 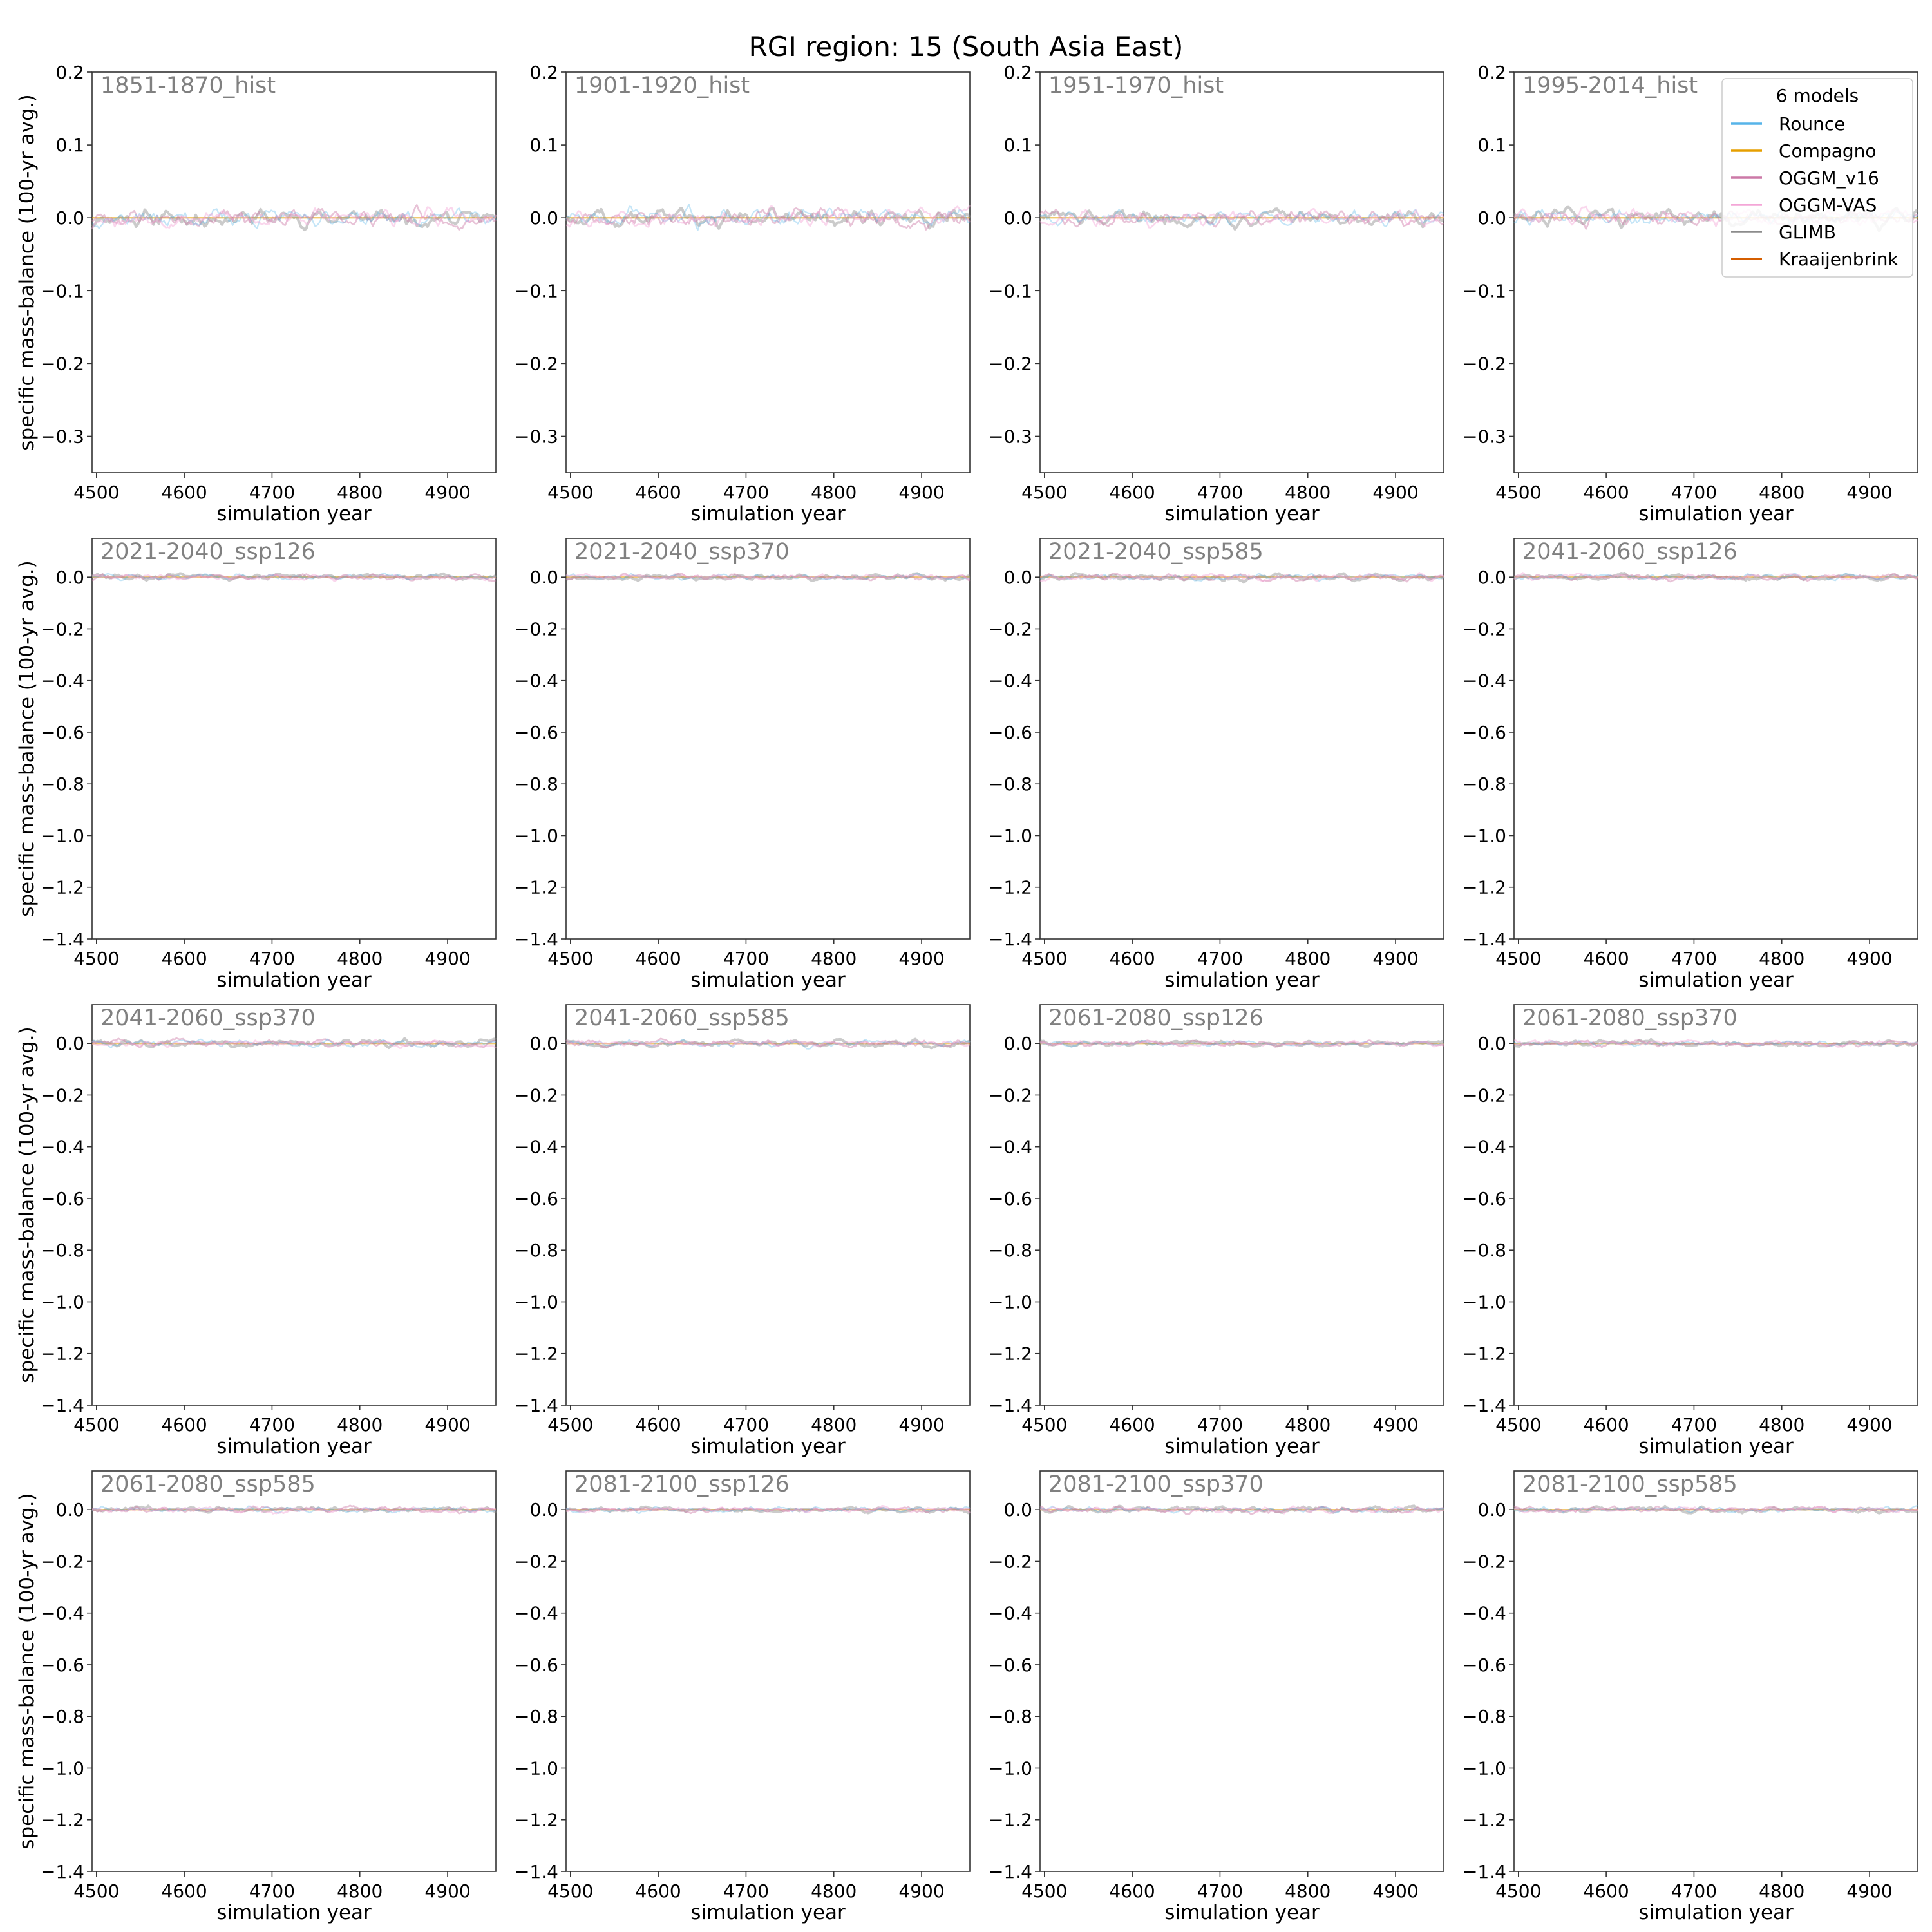 I want to click on legend-label-rounce: Rounce, so click(x=1812, y=124).